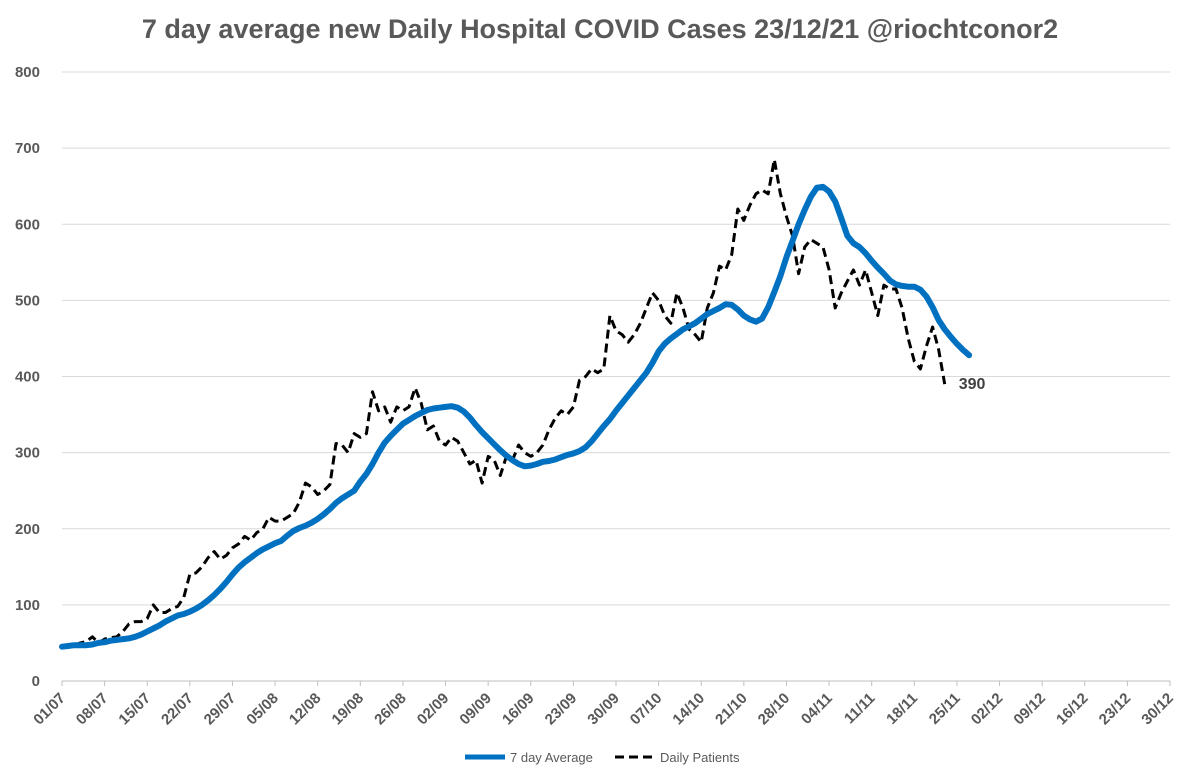 The width and height of the screenshot is (1200, 783). Describe the element at coordinates (27, 453) in the screenshot. I see `y-tick-label: 300` at that location.